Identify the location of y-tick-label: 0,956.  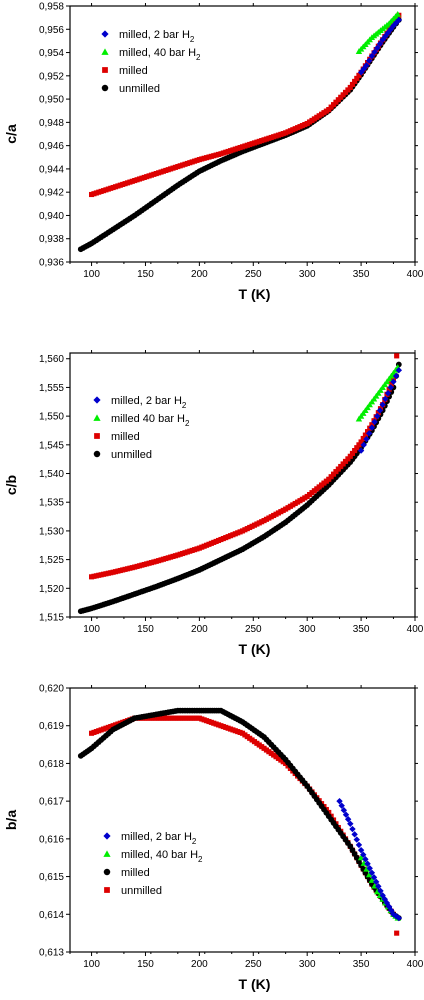
(51, 30).